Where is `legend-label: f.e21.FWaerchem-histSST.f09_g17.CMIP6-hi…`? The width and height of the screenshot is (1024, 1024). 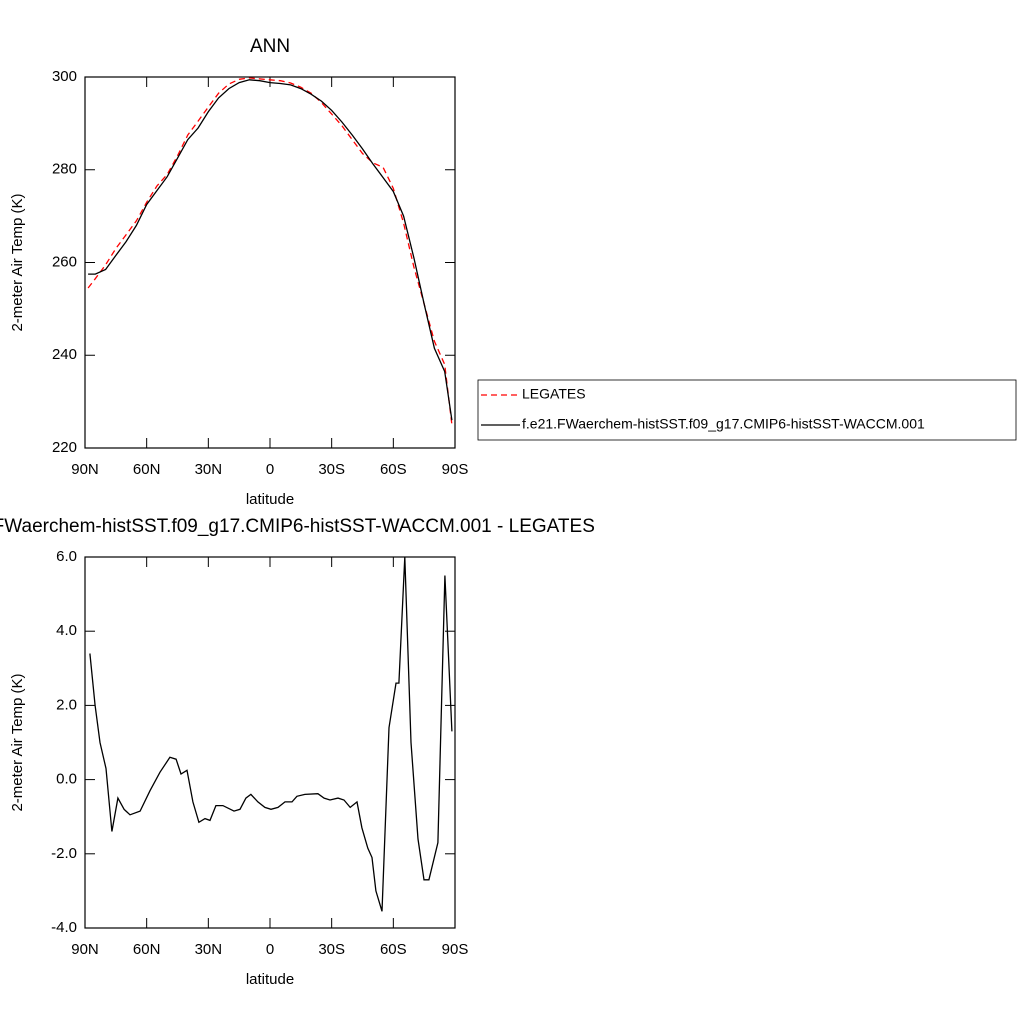 legend-label: f.e21.FWaerchem-histSST.f09_g17.CMIP6-hi… is located at coordinates (723, 424).